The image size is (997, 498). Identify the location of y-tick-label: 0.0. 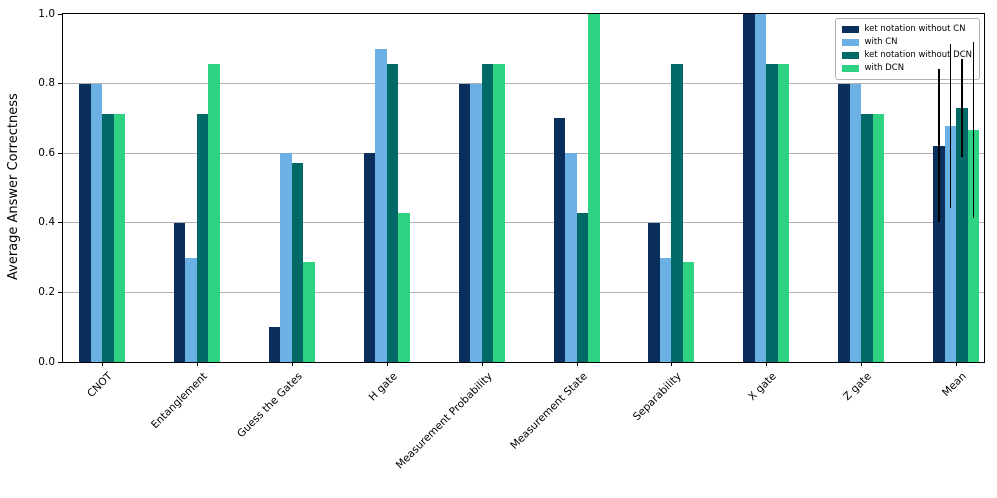
(46, 361).